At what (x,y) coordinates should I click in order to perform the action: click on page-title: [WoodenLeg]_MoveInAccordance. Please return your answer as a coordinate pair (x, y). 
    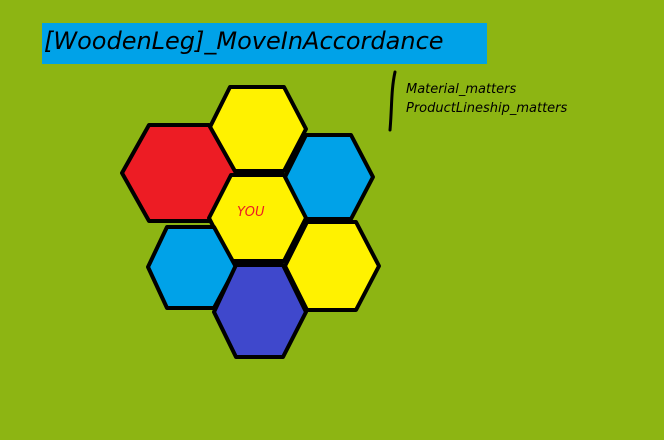
    Looking at the image, I should click on (244, 41).